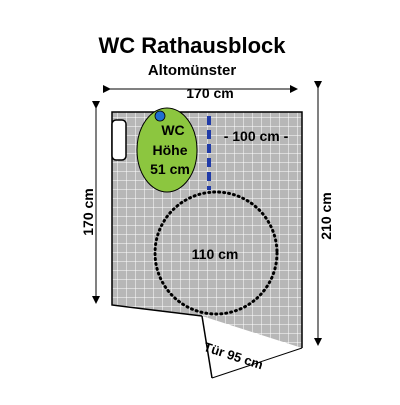 The image size is (400, 405). Describe the element at coordinates (209, 93) in the screenshot. I see `top-width-label: 170 cm` at that location.